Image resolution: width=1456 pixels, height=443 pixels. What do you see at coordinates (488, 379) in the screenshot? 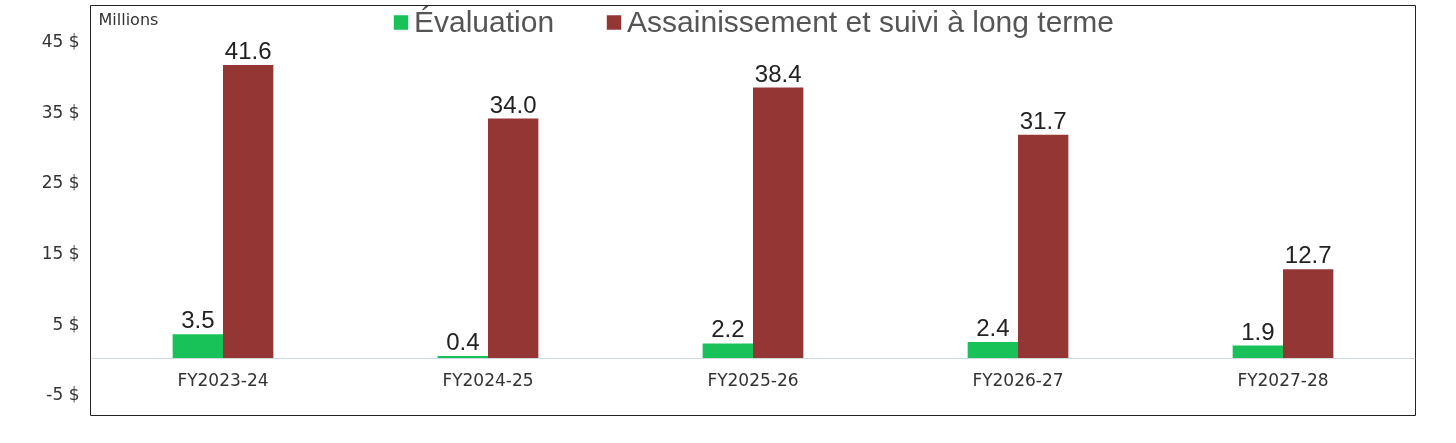
I see `x-tick-label: FY2024-25` at bounding box center [488, 379].